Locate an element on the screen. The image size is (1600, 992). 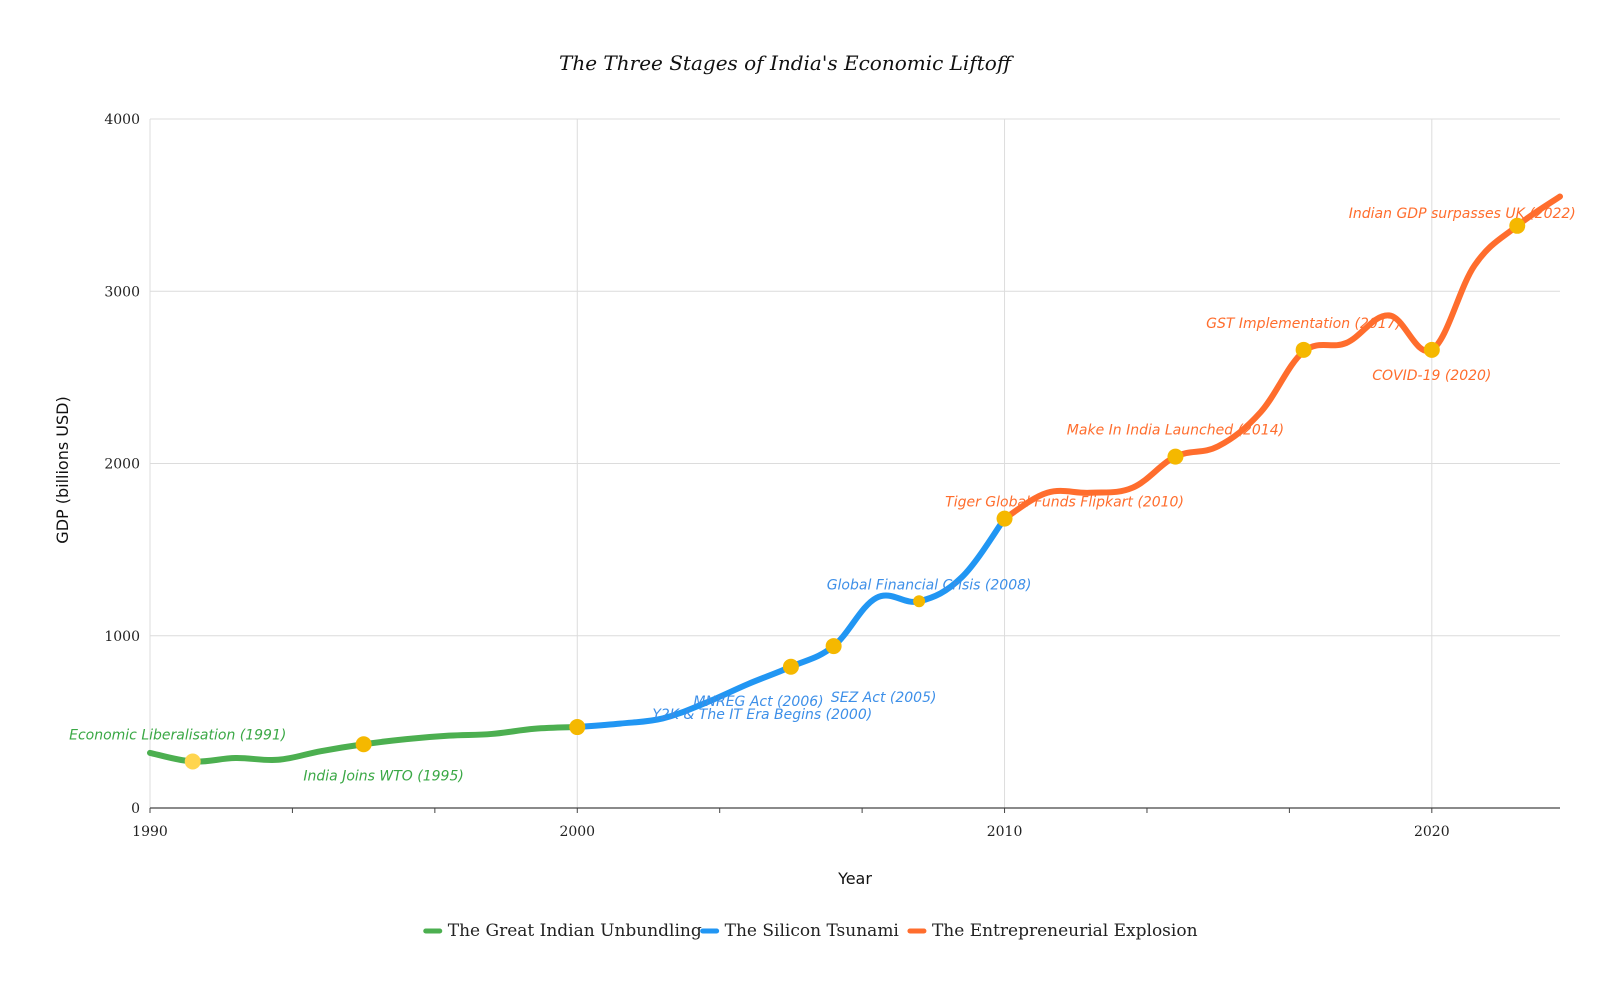
y-tick-label: 0 is located at coordinates (135, 809).